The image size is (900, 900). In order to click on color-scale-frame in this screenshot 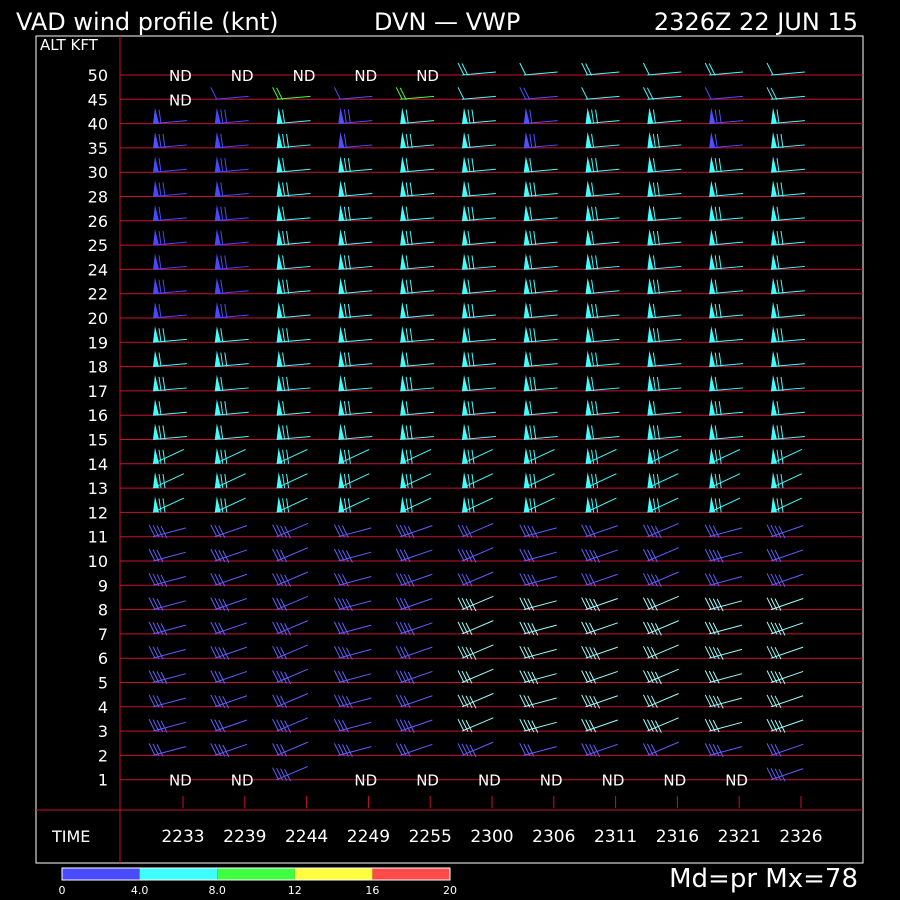, I will do `click(256, 874)`.